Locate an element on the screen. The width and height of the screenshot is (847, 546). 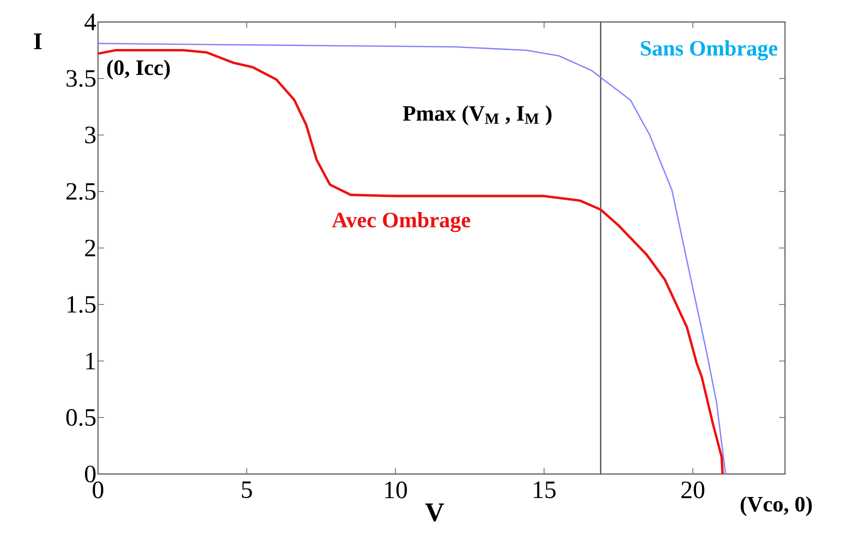
y-tick-label: 1 is located at coordinates (90, 361).